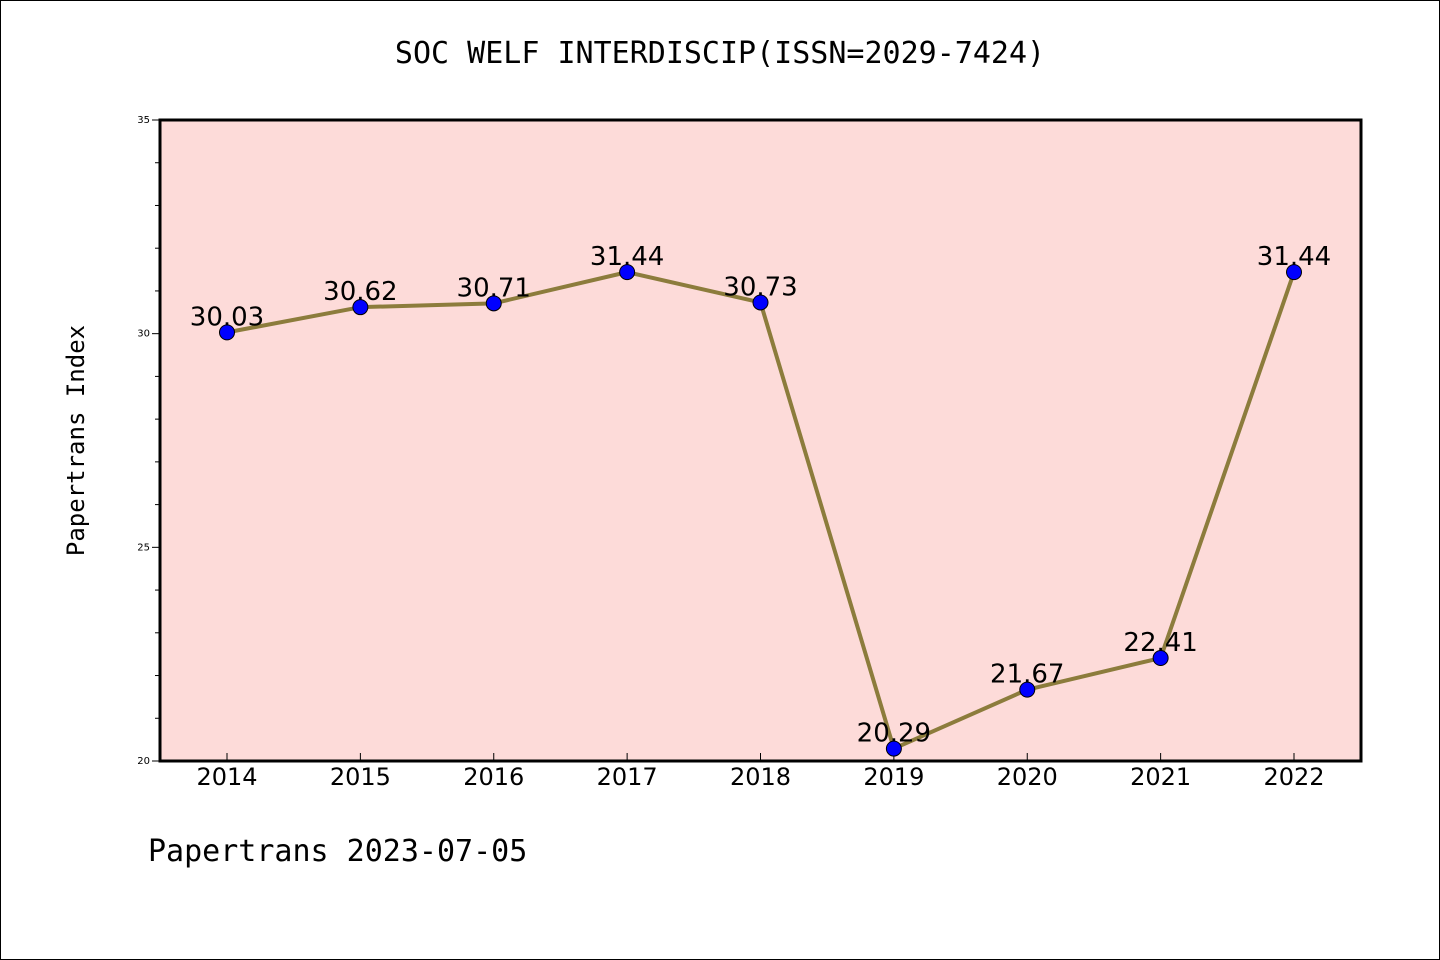  Describe the element at coordinates (1160, 777) in the screenshot. I see `x-tick-label: 2021` at that location.